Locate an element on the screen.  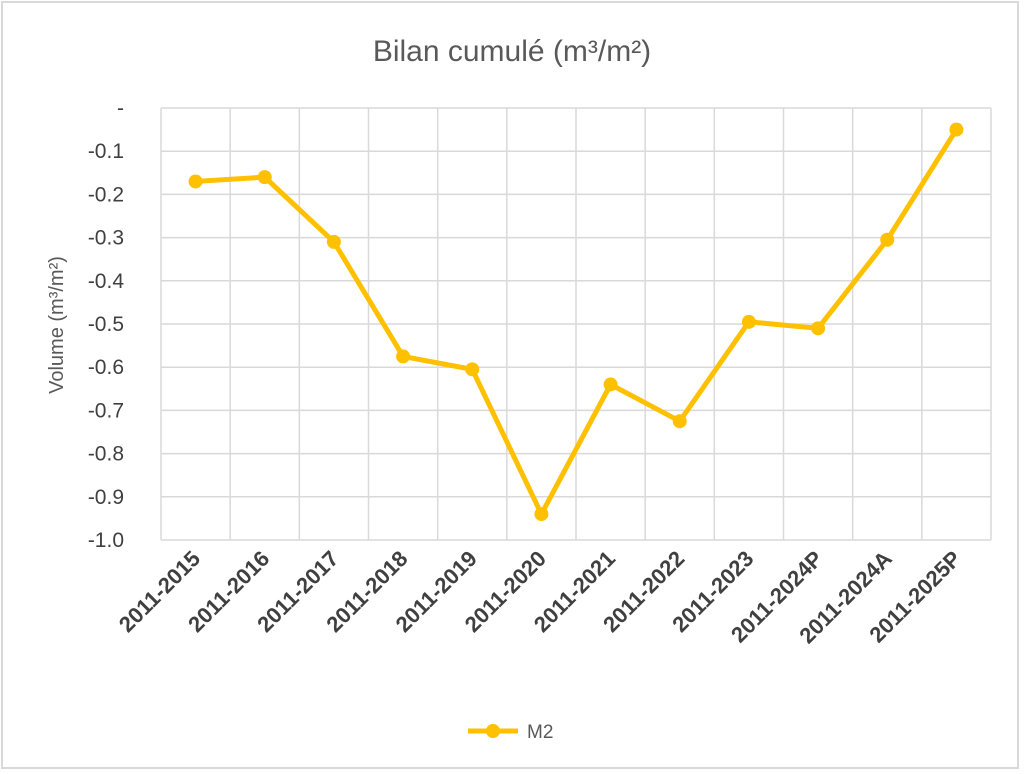
y-tick-label: - is located at coordinates (120, 108).